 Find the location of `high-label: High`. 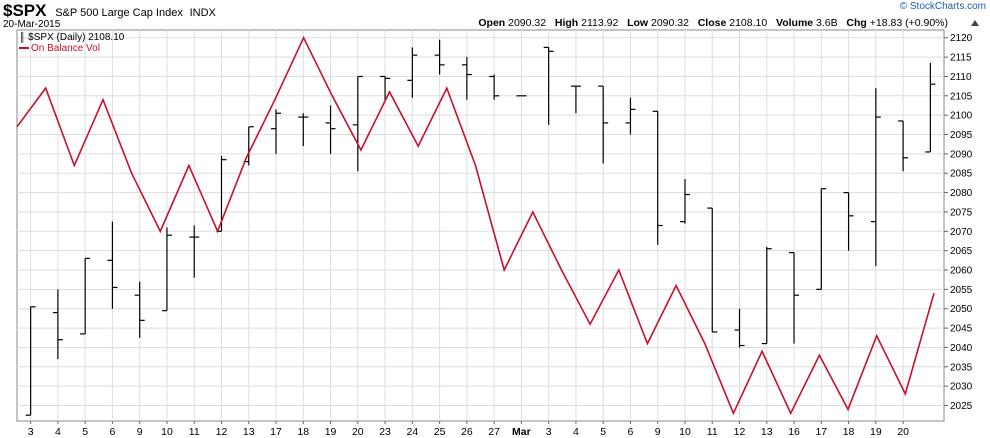

high-label: High is located at coordinates (566, 23).